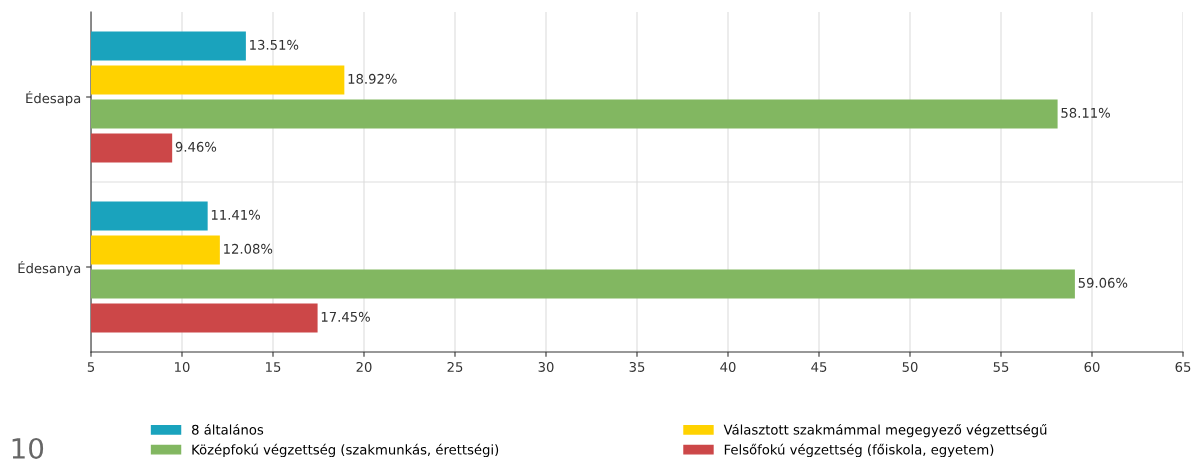  Describe the element at coordinates (28, 448) in the screenshot. I see `text: 10` at that location.